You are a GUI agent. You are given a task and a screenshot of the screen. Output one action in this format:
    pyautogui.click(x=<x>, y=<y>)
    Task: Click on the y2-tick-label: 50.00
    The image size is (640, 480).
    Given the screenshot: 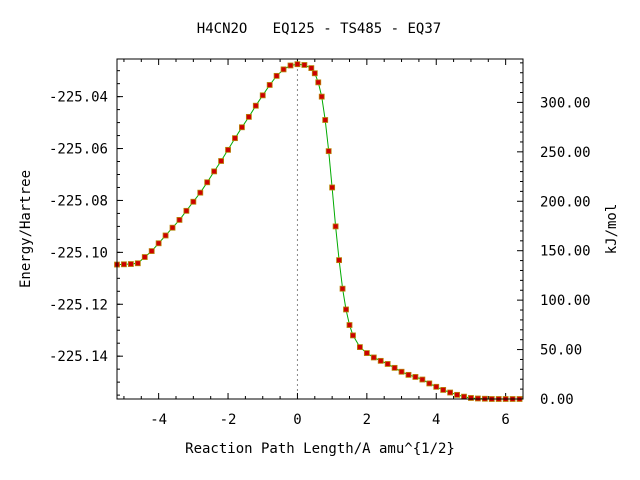 What is the action you would take?
    pyautogui.click(x=561, y=351)
    